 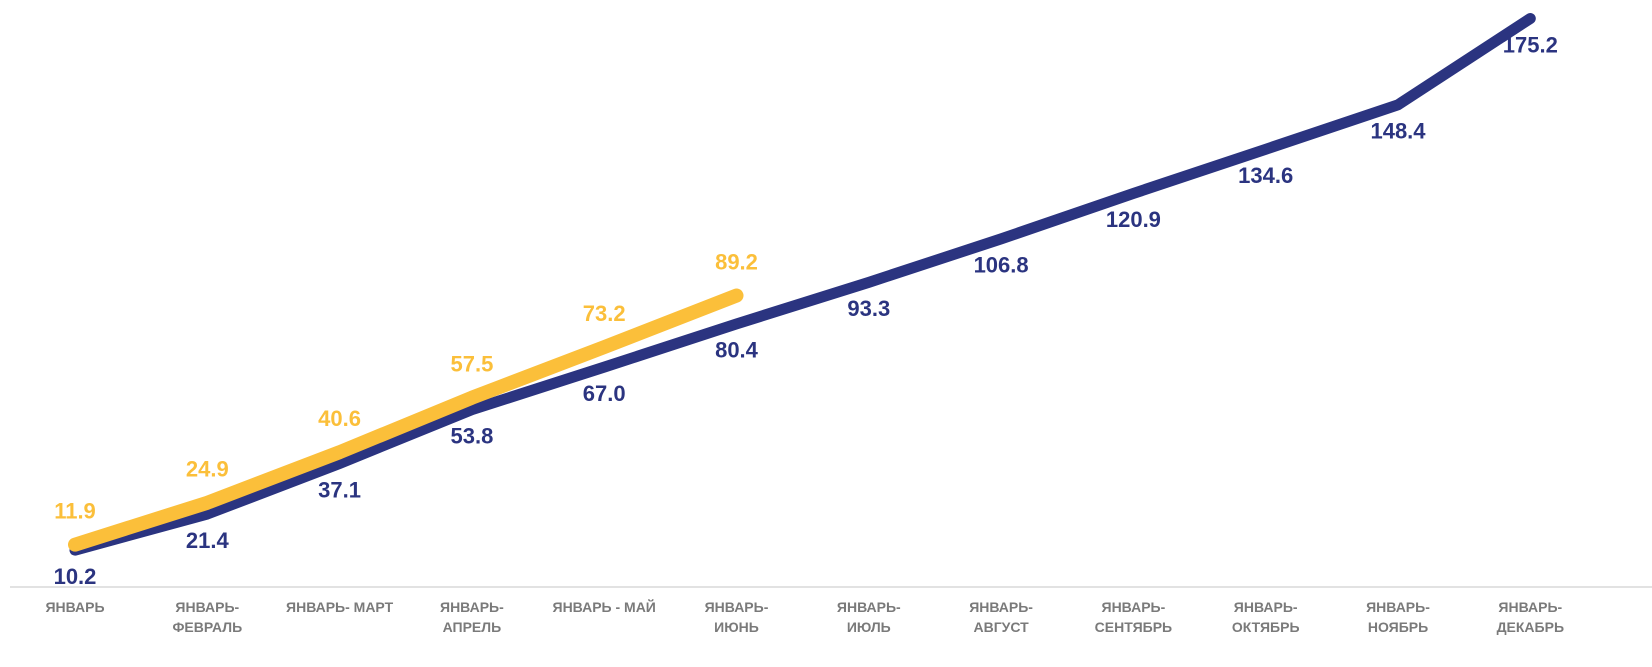 I want to click on x-tick-label: ЯНВАРЬ- СЕНТЯБРЬ, so click(x=1133, y=617).